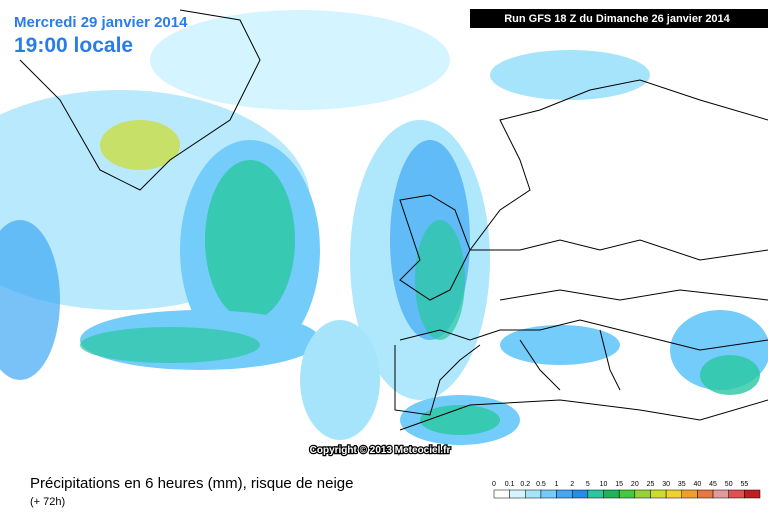  What do you see at coordinates (604, 484) in the screenshot?
I see `legend-label: 10` at bounding box center [604, 484].